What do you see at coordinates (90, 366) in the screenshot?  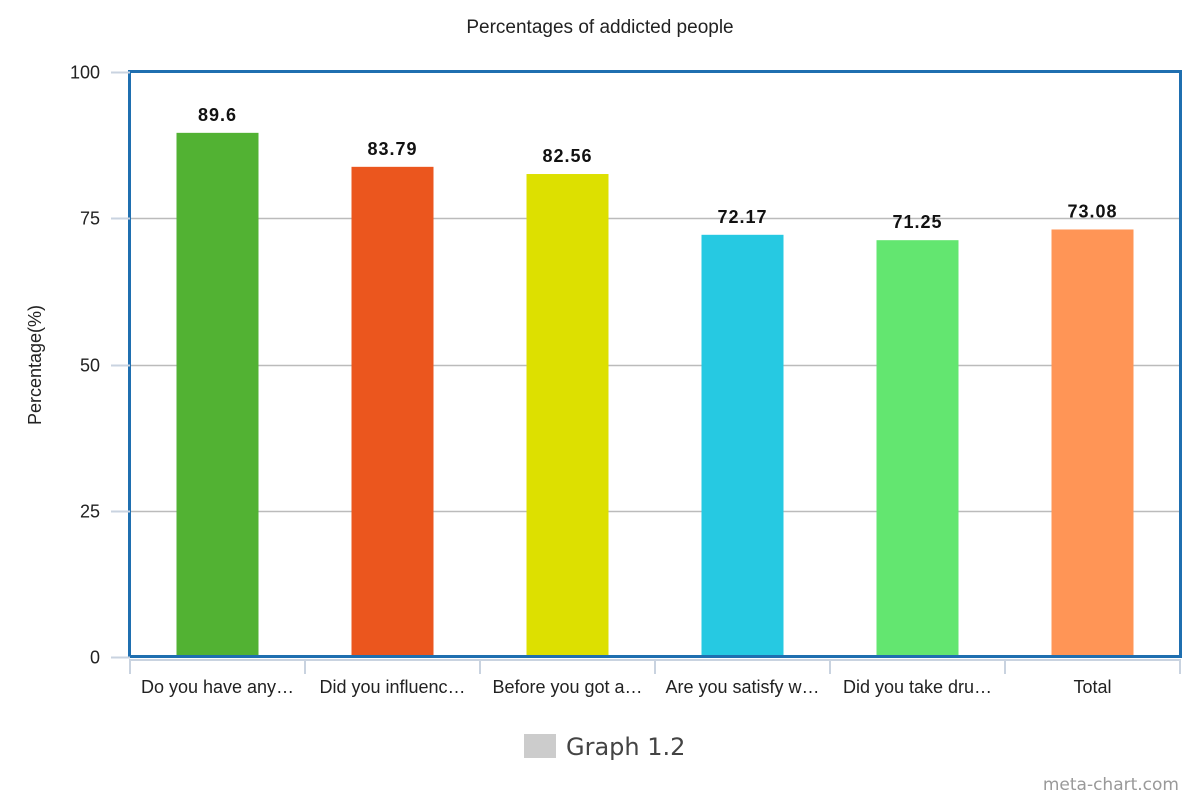 I see `y-tick-label: 50` at bounding box center [90, 366].